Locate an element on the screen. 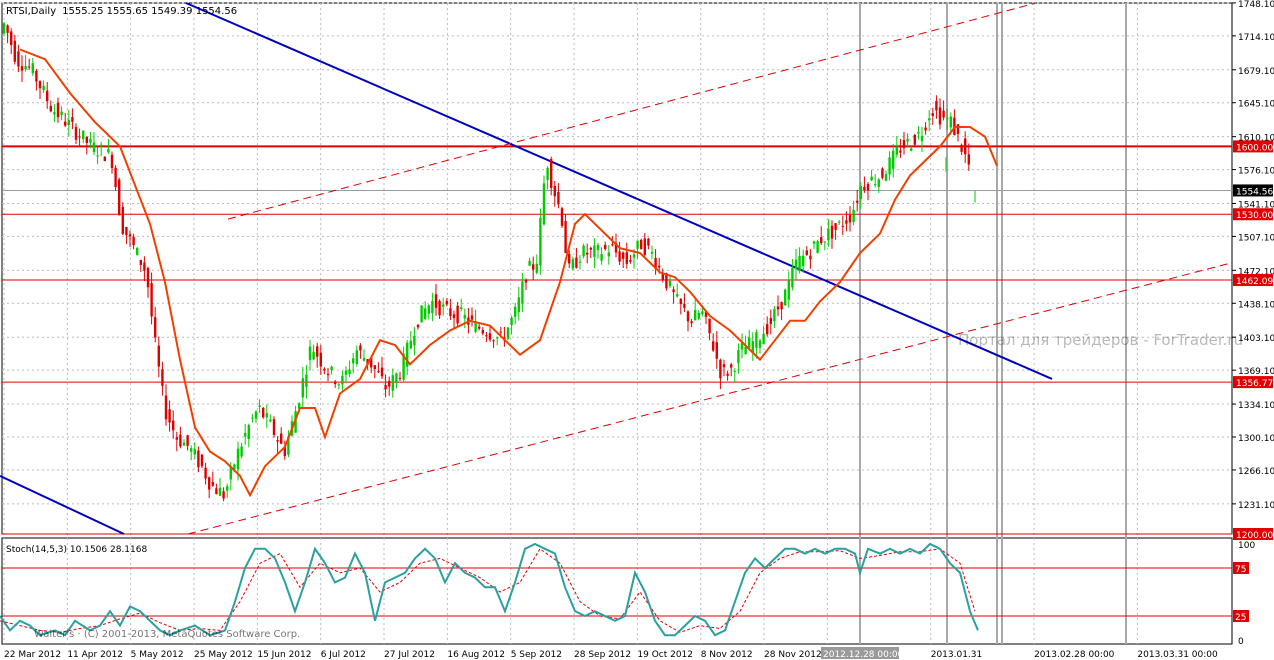  time-tick-label: 2013.01.31 is located at coordinates (957, 655).